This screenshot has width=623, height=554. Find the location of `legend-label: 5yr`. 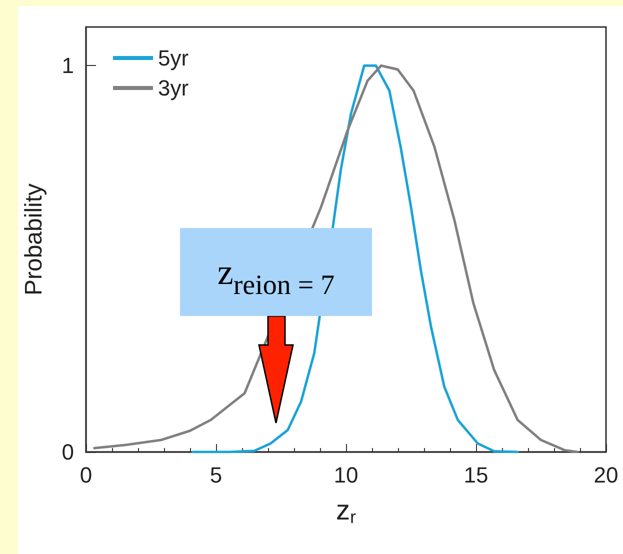

legend-label: 5yr is located at coordinates (173, 58).